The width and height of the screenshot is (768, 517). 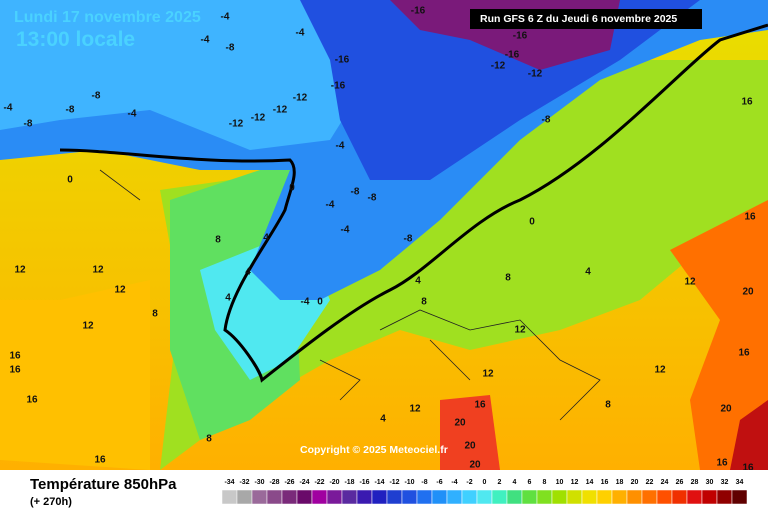 I want to click on legend-label: 8, so click(x=545, y=482).